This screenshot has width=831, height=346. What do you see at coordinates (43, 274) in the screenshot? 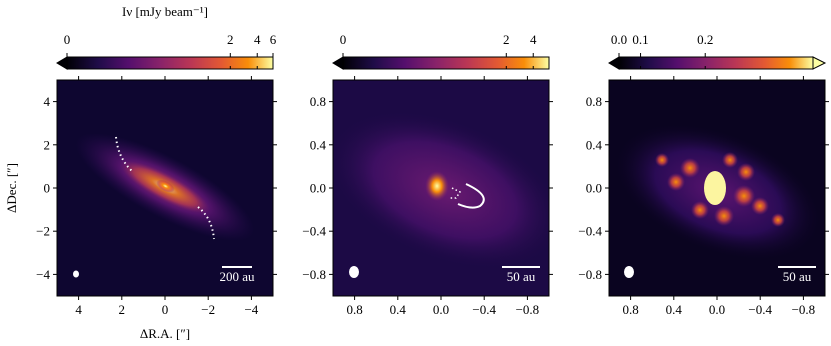
I see `y-tick-label: −4` at bounding box center [43, 274].